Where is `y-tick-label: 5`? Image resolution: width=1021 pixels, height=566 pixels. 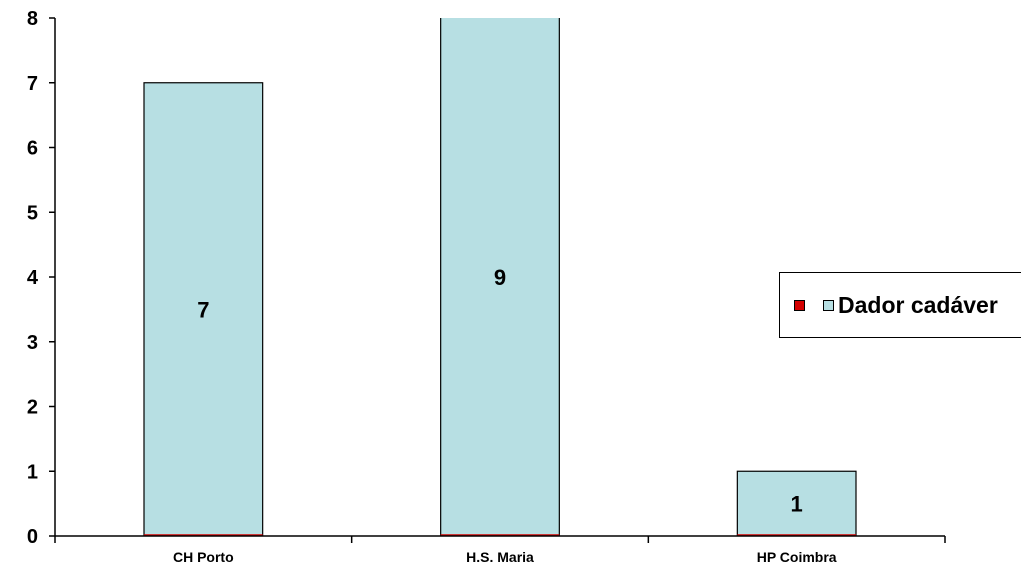
y-tick-label: 5 is located at coordinates (32, 213).